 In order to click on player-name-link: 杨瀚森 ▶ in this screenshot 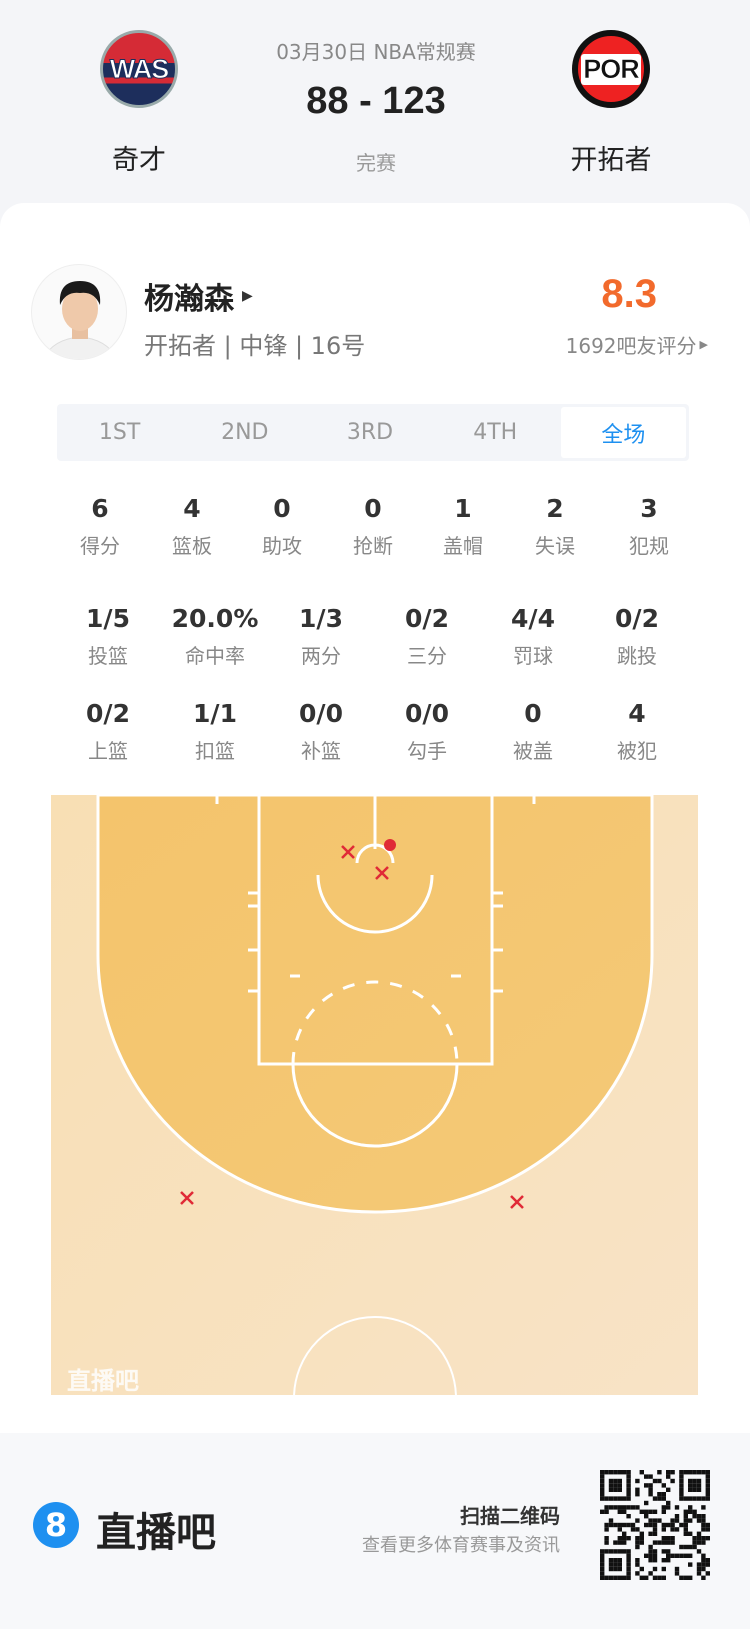, I will do `click(198, 296)`.